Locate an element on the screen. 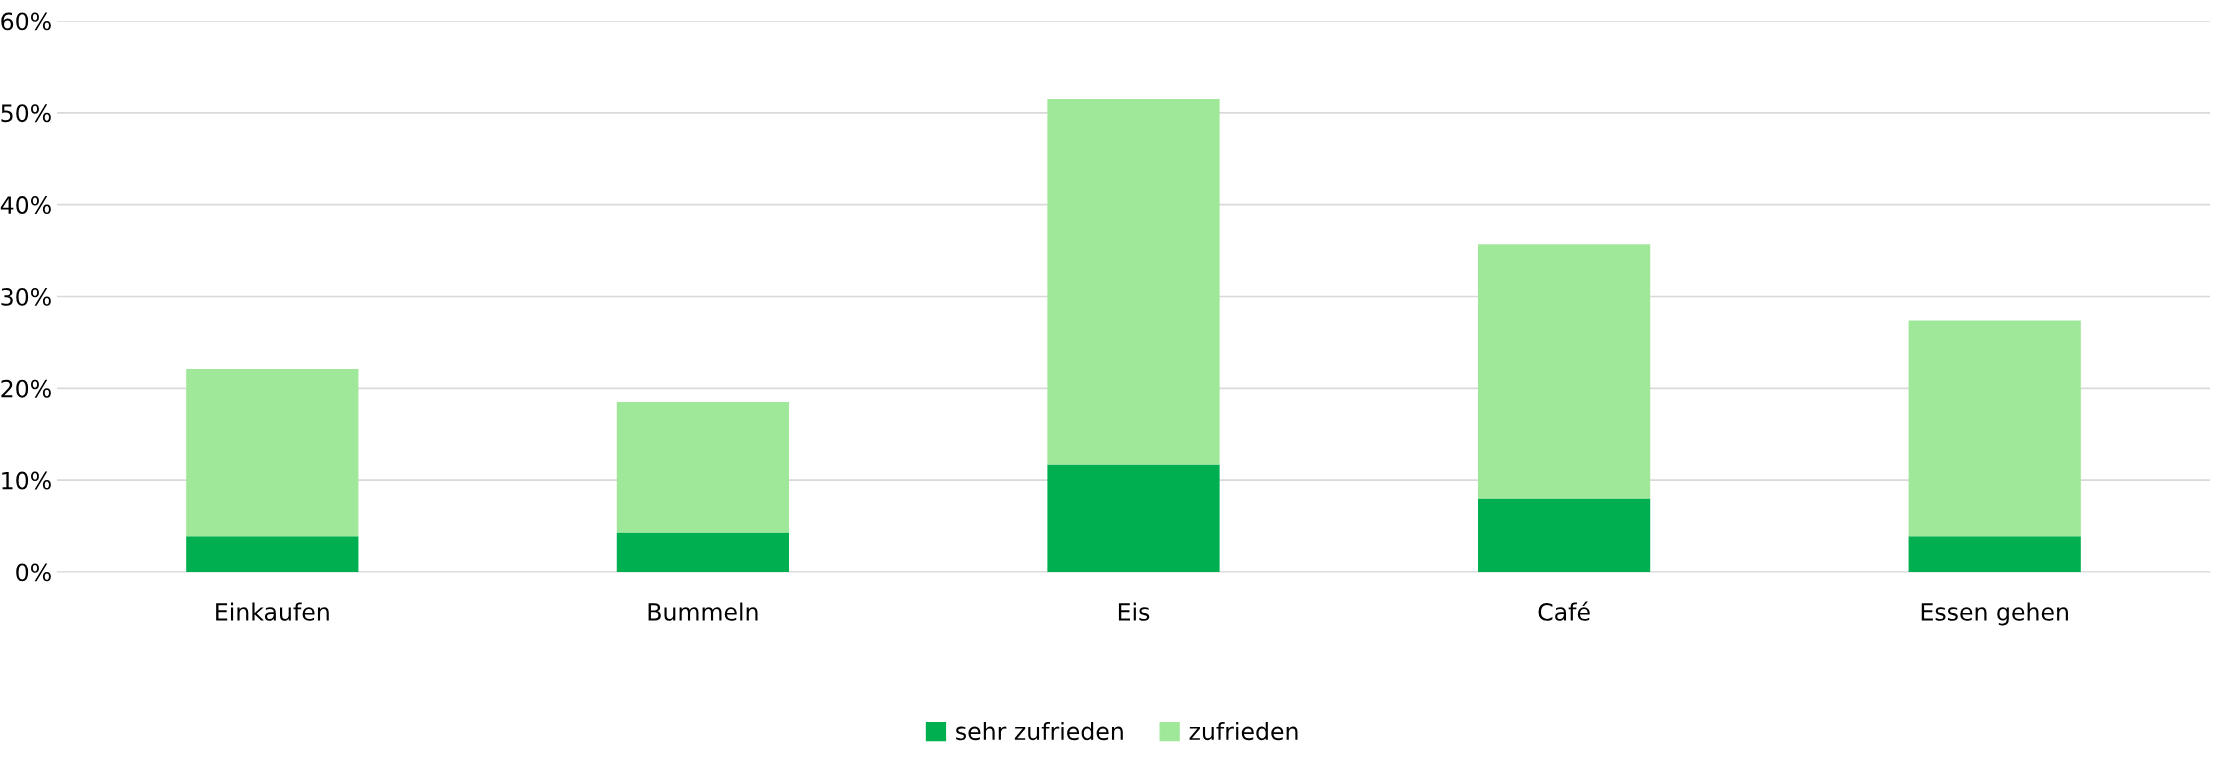 The width and height of the screenshot is (2226, 766). y-tick-label: 0% is located at coordinates (33, 572).